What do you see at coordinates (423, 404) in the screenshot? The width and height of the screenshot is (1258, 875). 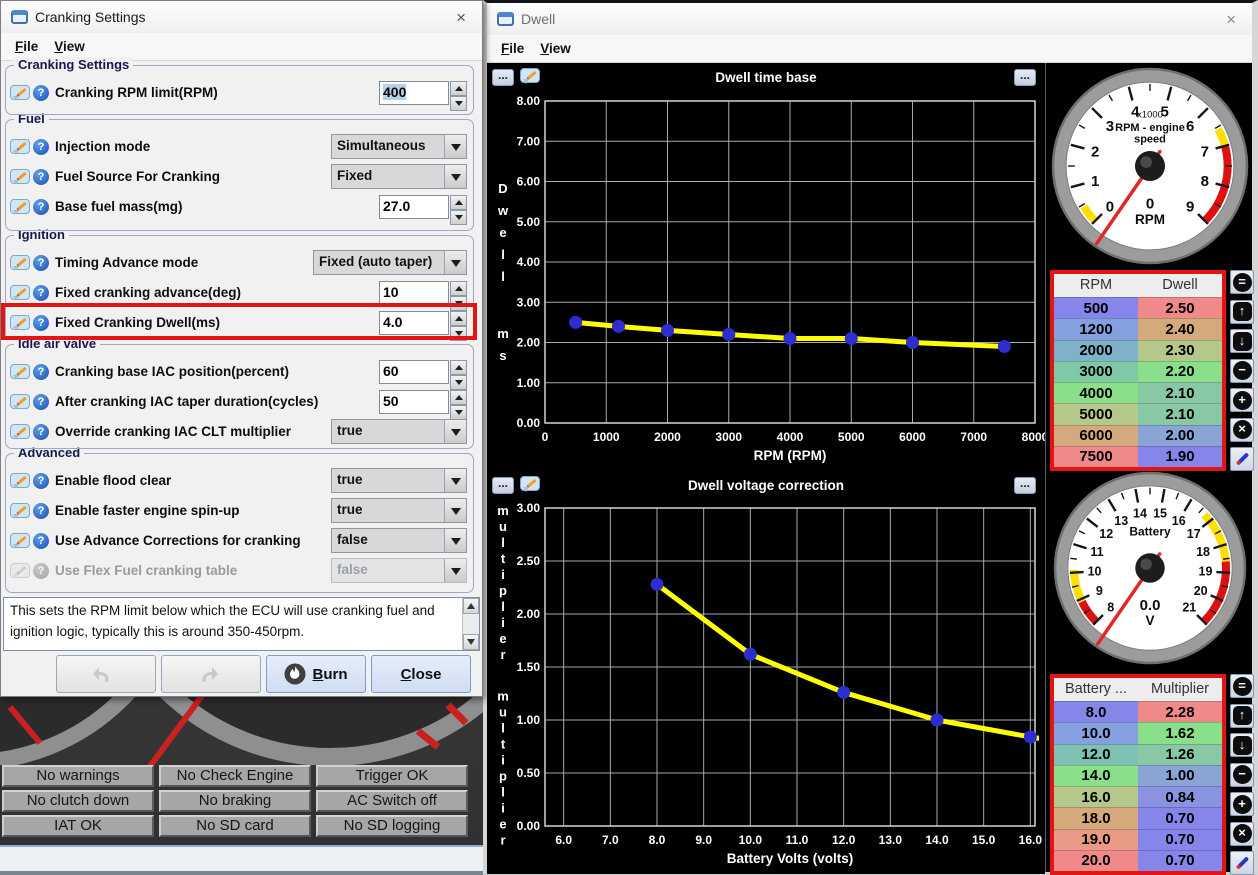 I see `spinner-after-cranking-iac-taper-duration-cycles: 50` at bounding box center [423, 404].